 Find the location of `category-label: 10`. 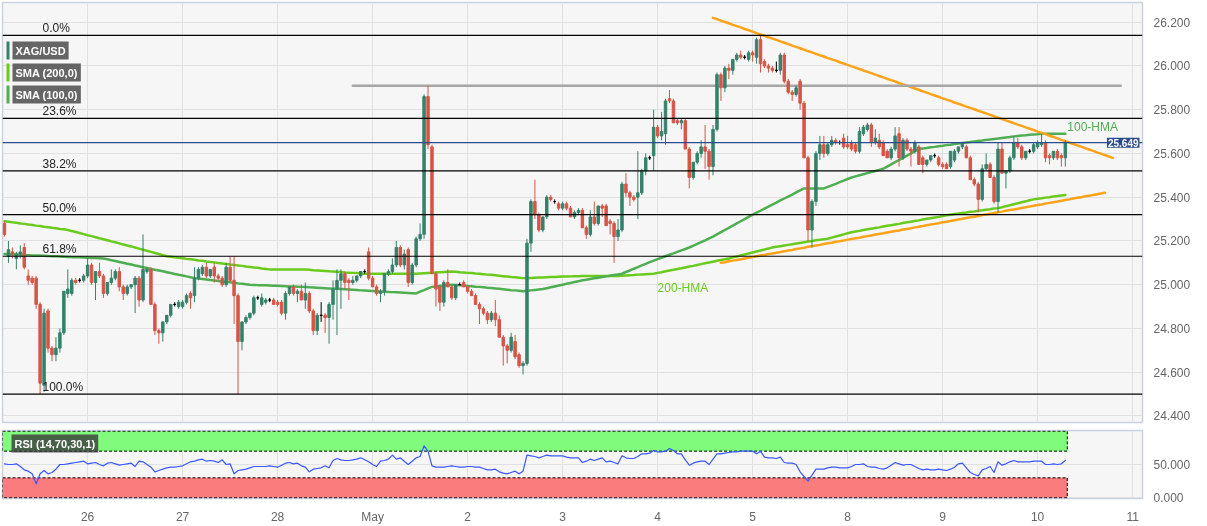

category-label: 10 is located at coordinates (1037, 516).